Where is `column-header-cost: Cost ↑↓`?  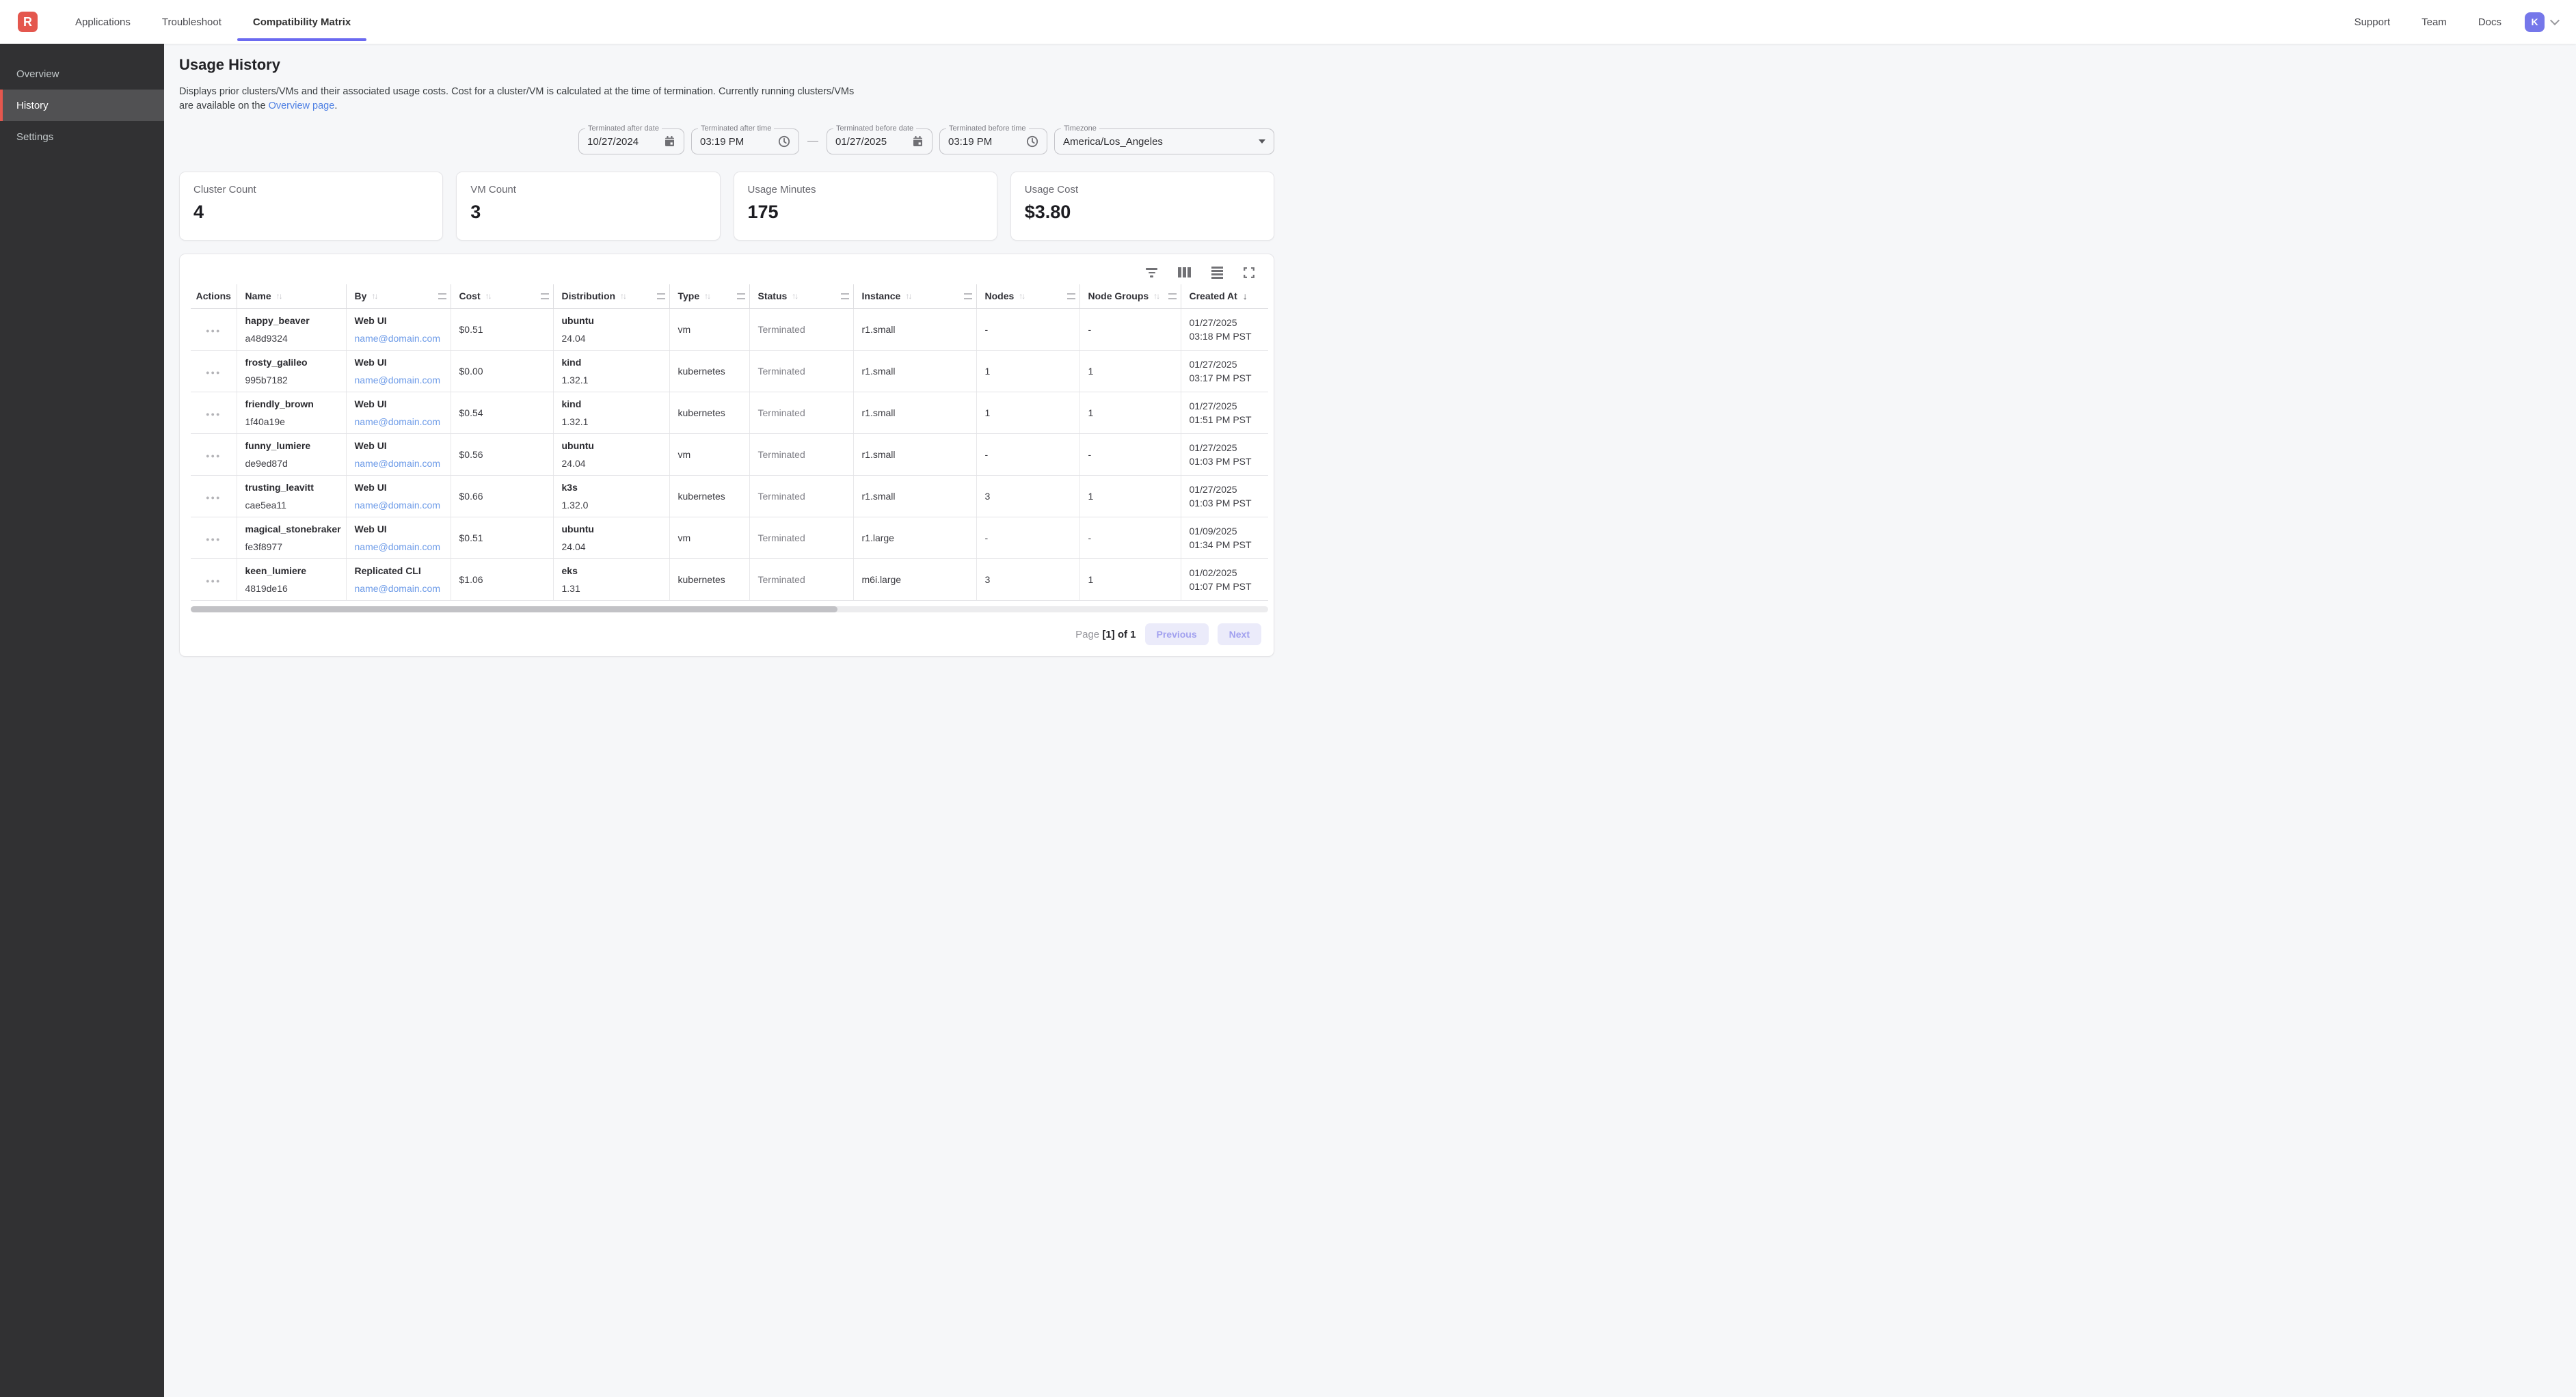
column-header-cost: Cost ↑↓ is located at coordinates (502, 296).